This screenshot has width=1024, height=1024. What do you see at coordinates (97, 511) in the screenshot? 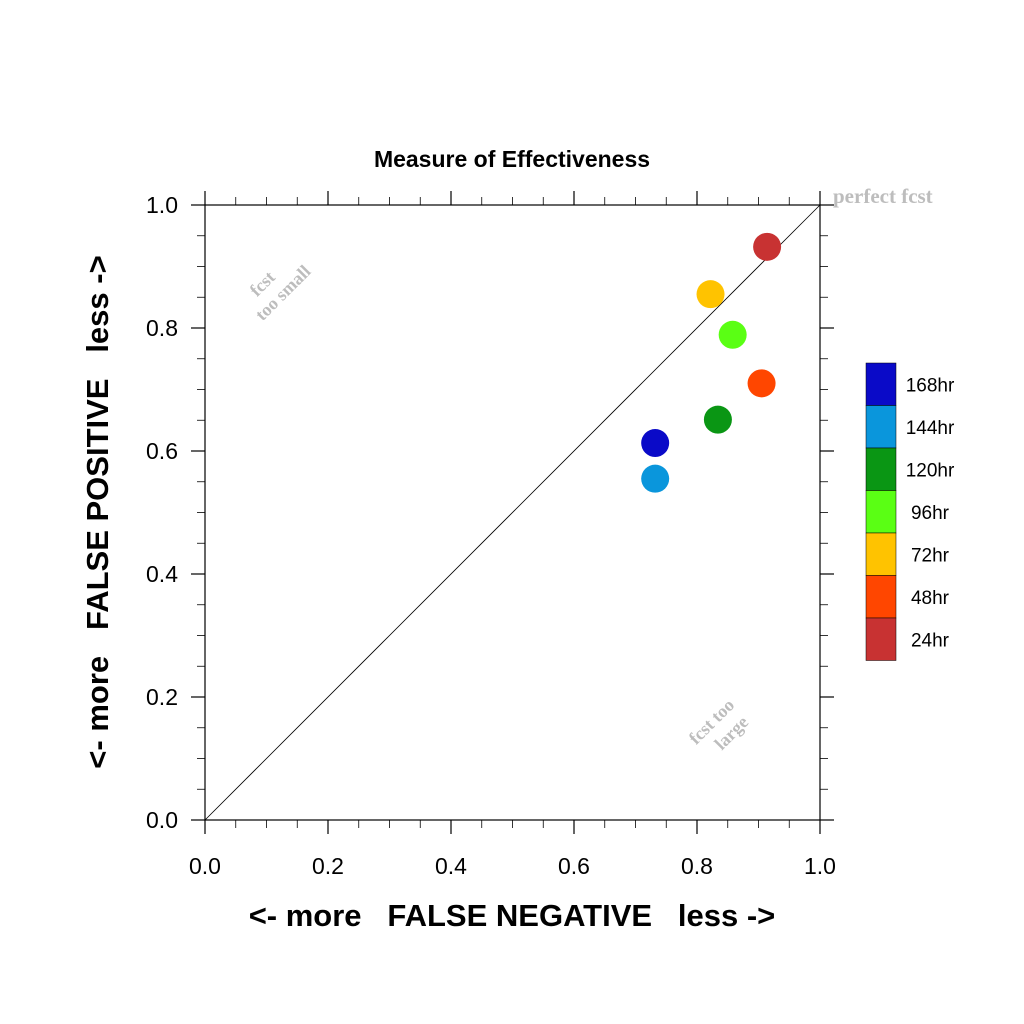
I see `y-axis-label: <- more FALSE POSITIVE less ->` at bounding box center [97, 511].